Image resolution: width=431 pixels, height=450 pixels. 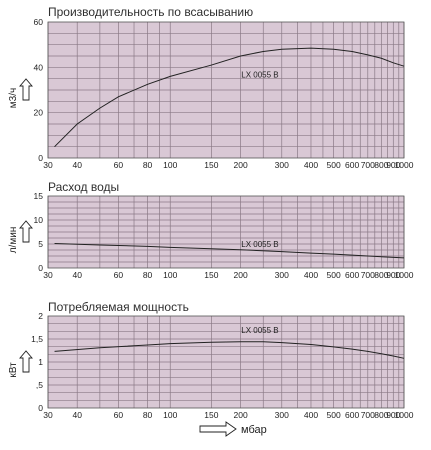 What do you see at coordinates (13, 98) in the screenshot?
I see `y-axis-label: м3/ч` at bounding box center [13, 98].